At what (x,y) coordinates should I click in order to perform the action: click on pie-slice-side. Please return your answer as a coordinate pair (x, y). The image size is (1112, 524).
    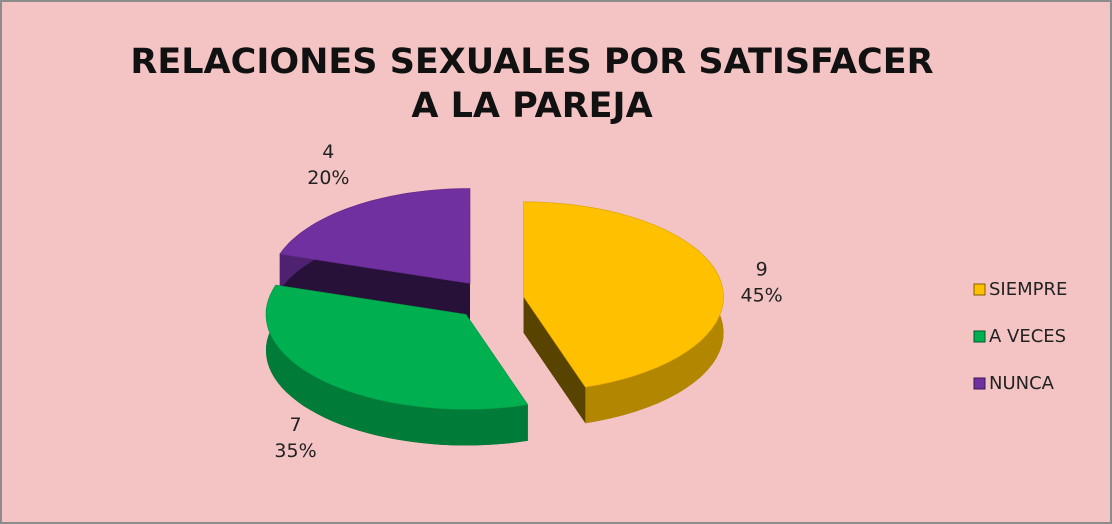
    Looking at the image, I should click on (397, 365).